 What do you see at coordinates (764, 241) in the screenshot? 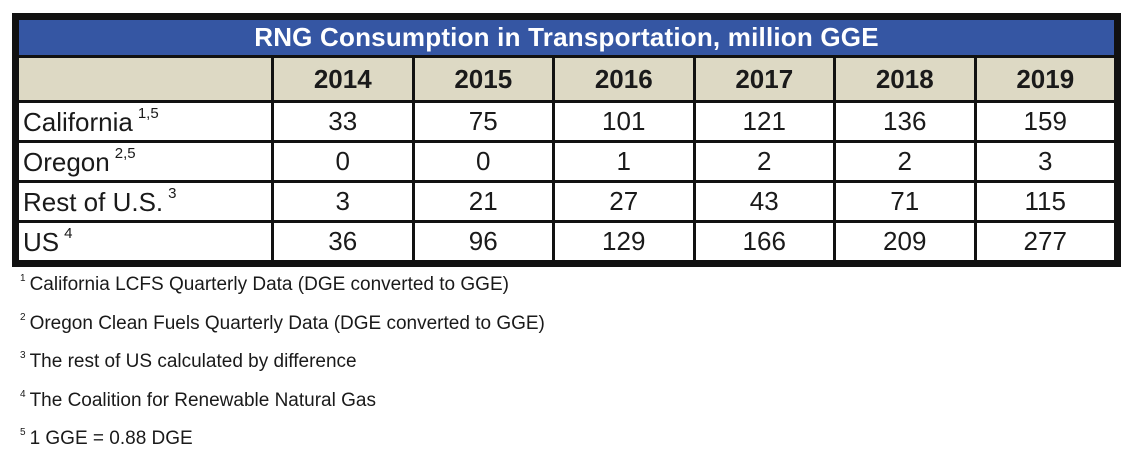
I see `value-cell: 166` at bounding box center [764, 241].